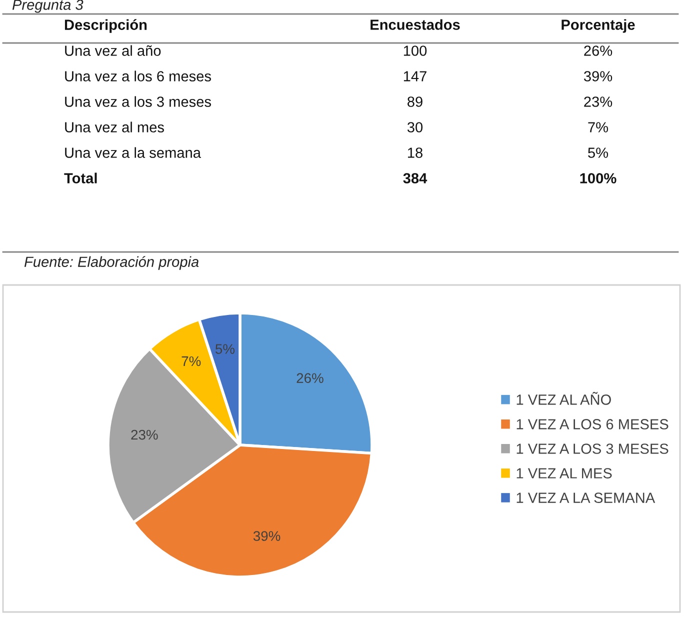 The image size is (689, 622). What do you see at coordinates (138, 101) in the screenshot?
I see `text: Una vez a los 3 meses` at bounding box center [138, 101].